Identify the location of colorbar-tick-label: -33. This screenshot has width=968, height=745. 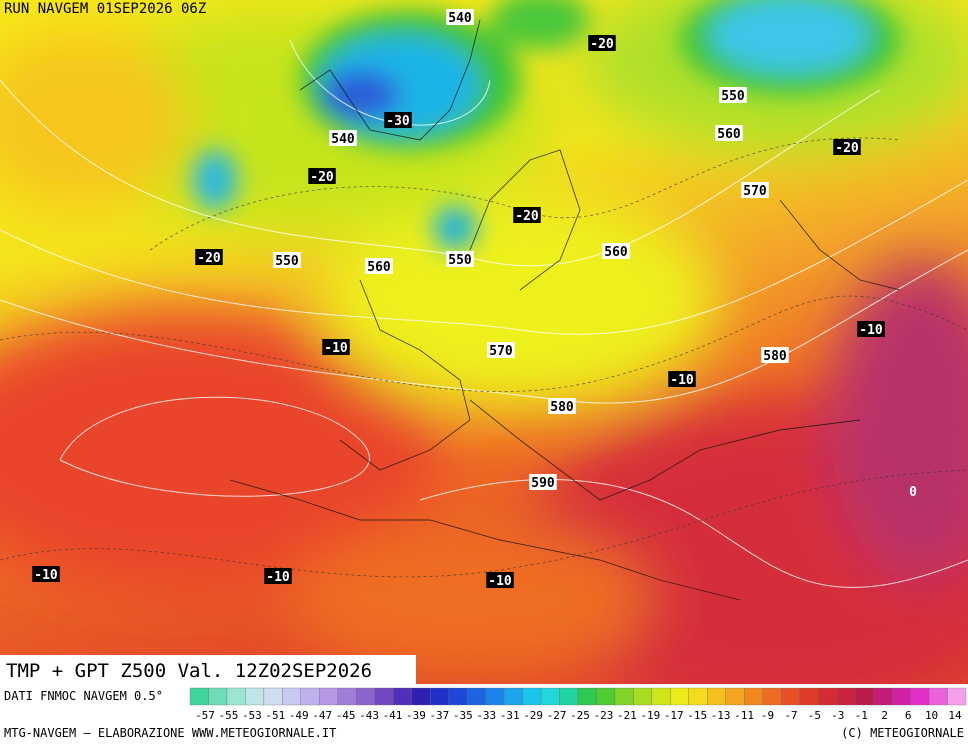
(486, 715).